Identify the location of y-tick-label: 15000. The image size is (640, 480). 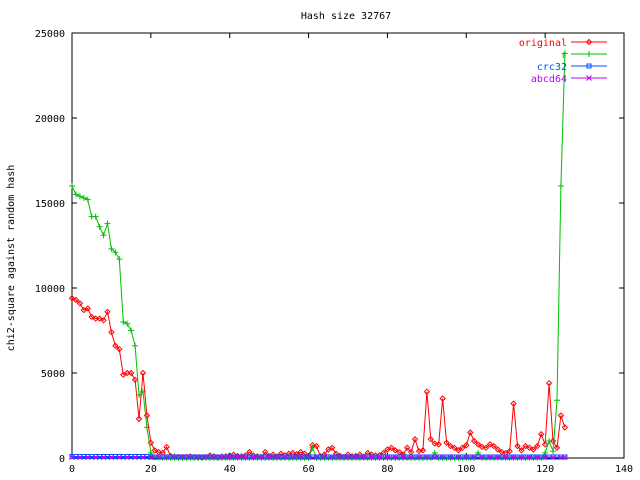
(50, 204).